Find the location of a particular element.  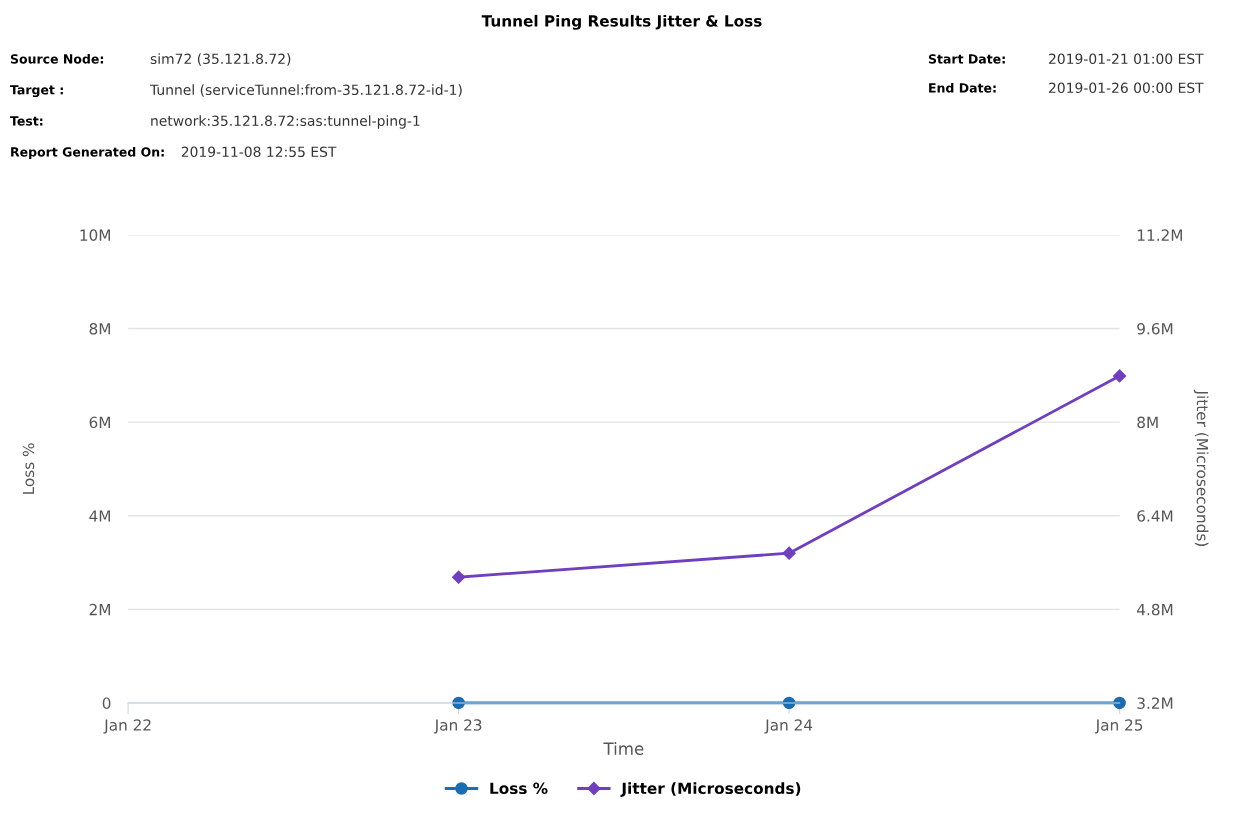

text: 2019-01-21 01:00 EST is located at coordinates (1126, 59).